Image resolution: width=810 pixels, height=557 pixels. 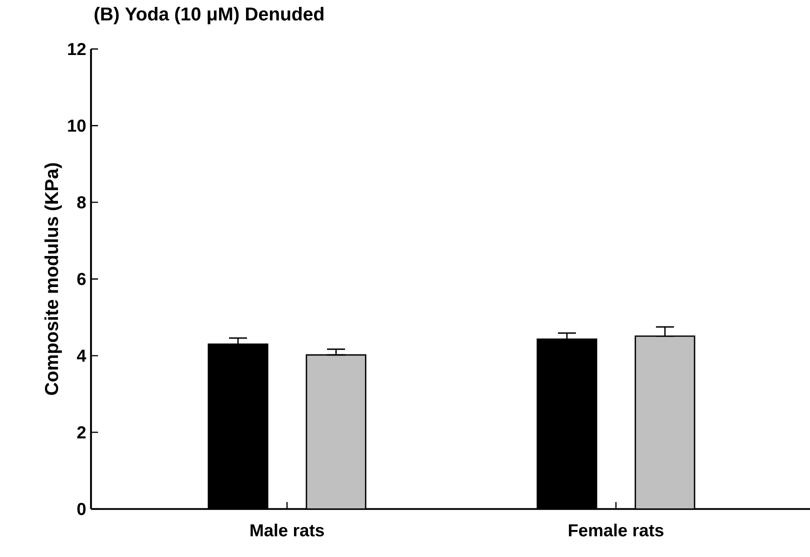 I want to click on y-tick-label: 12, so click(x=77, y=49).